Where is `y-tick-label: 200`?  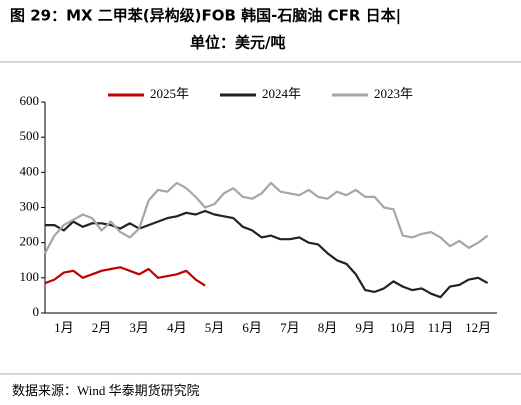
y-tick-label: 200 is located at coordinates (30, 241).